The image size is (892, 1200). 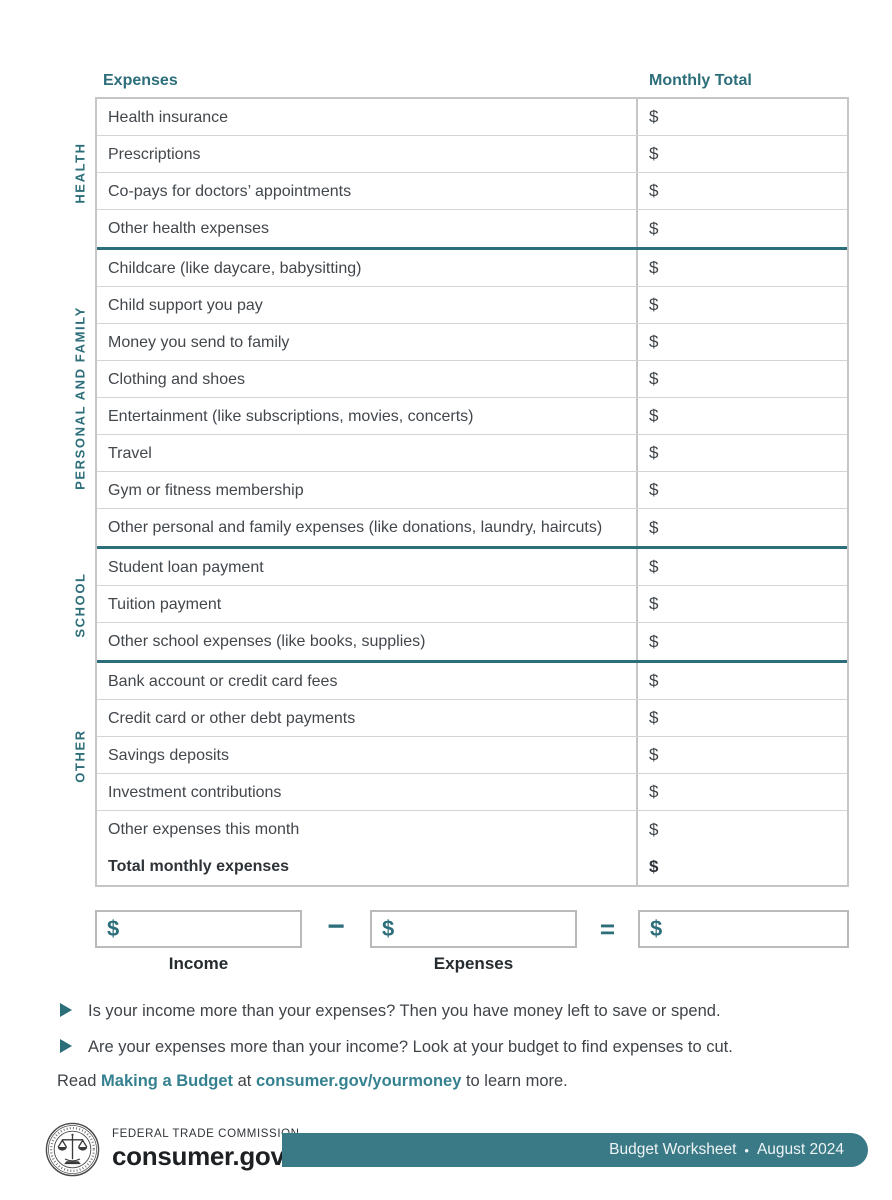 What do you see at coordinates (188, 228) in the screenshot?
I see `expense-label: Other health expenses` at bounding box center [188, 228].